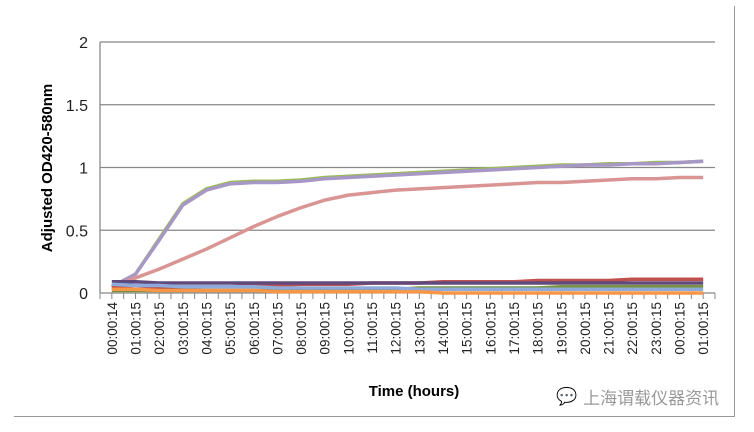 The image size is (754, 432). Describe the element at coordinates (325, 328) in the screenshot. I see `x-tick-label: 09:00:15` at that location.